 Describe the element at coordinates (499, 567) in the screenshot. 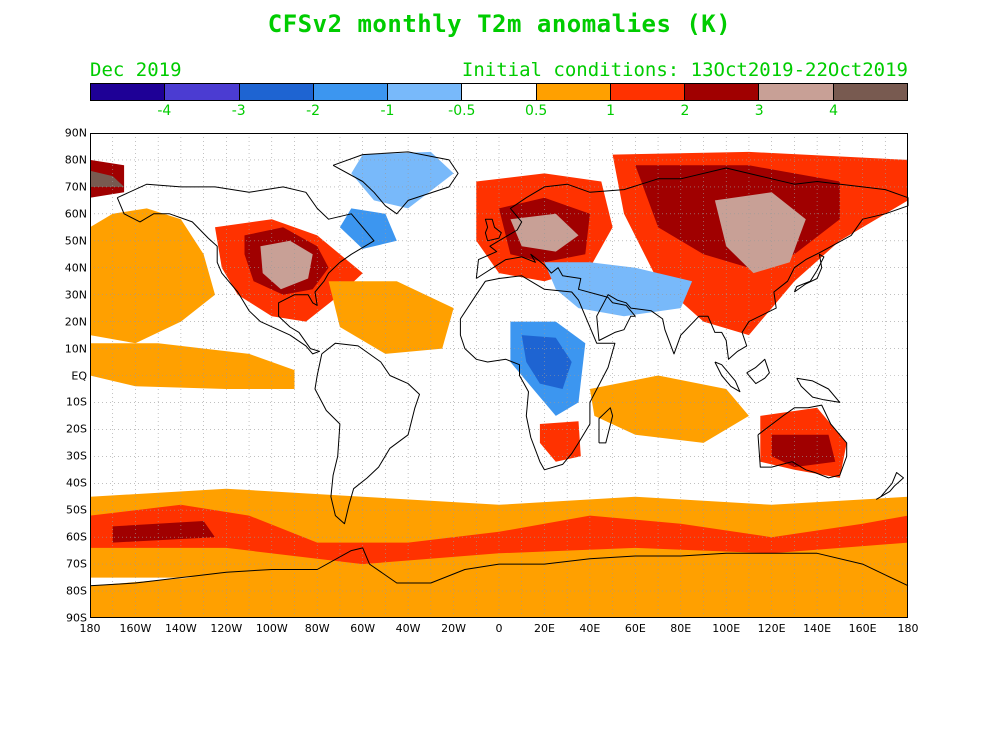

I see `coastline-antarctica` at that location.